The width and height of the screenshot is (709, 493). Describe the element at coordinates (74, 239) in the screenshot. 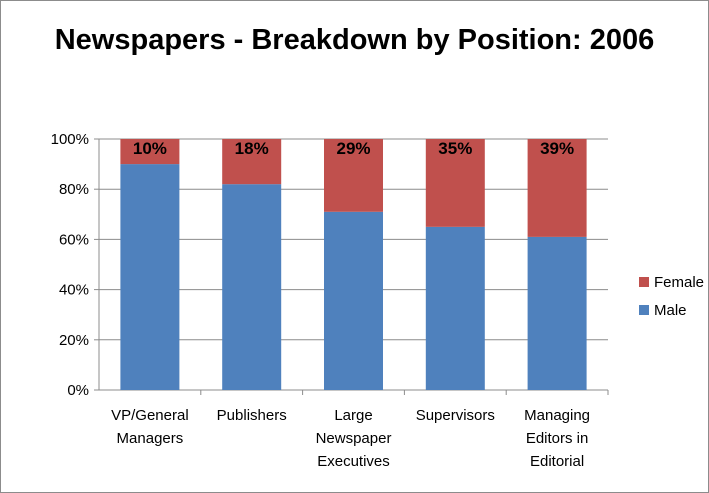

I see `y-tick-label: 60%` at that location.